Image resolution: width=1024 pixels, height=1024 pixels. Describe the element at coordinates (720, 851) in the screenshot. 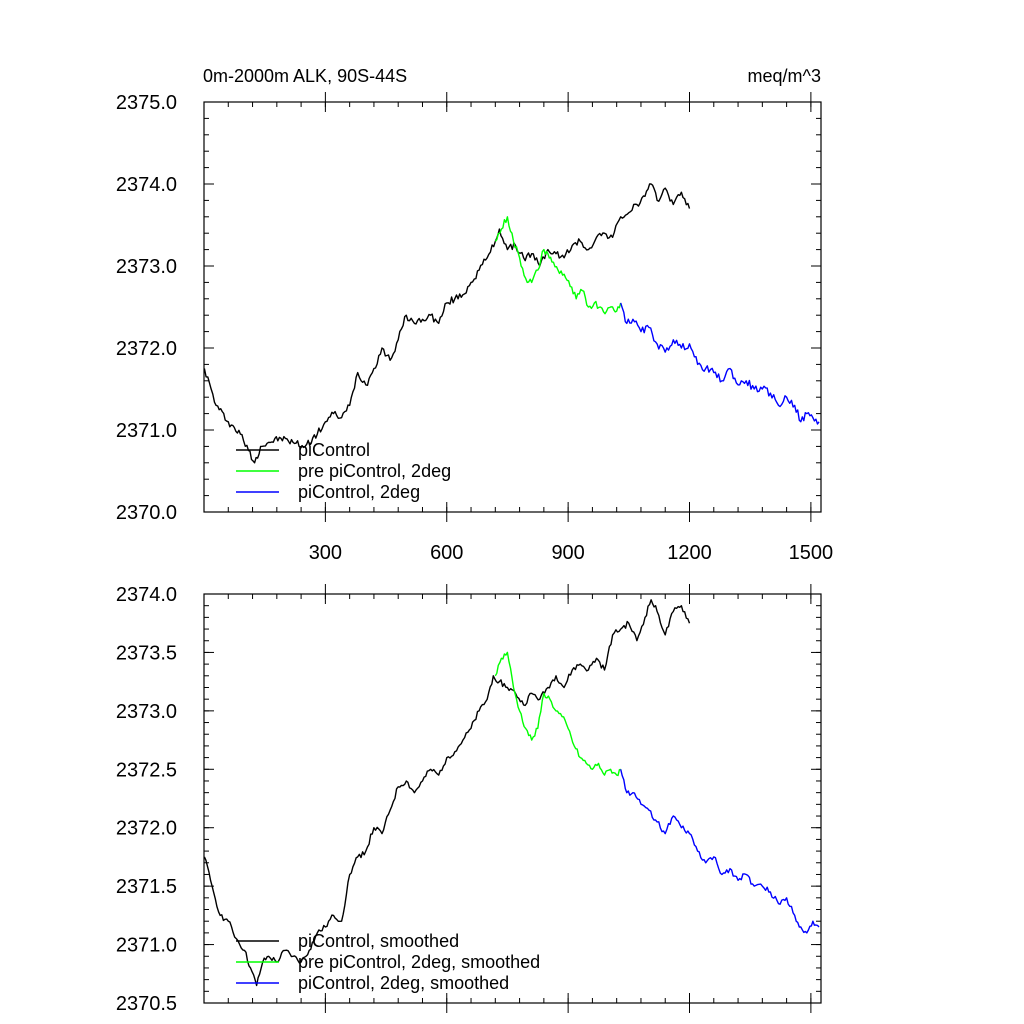

I see `series-line-picontrol-2deg-smoothed` at that location.